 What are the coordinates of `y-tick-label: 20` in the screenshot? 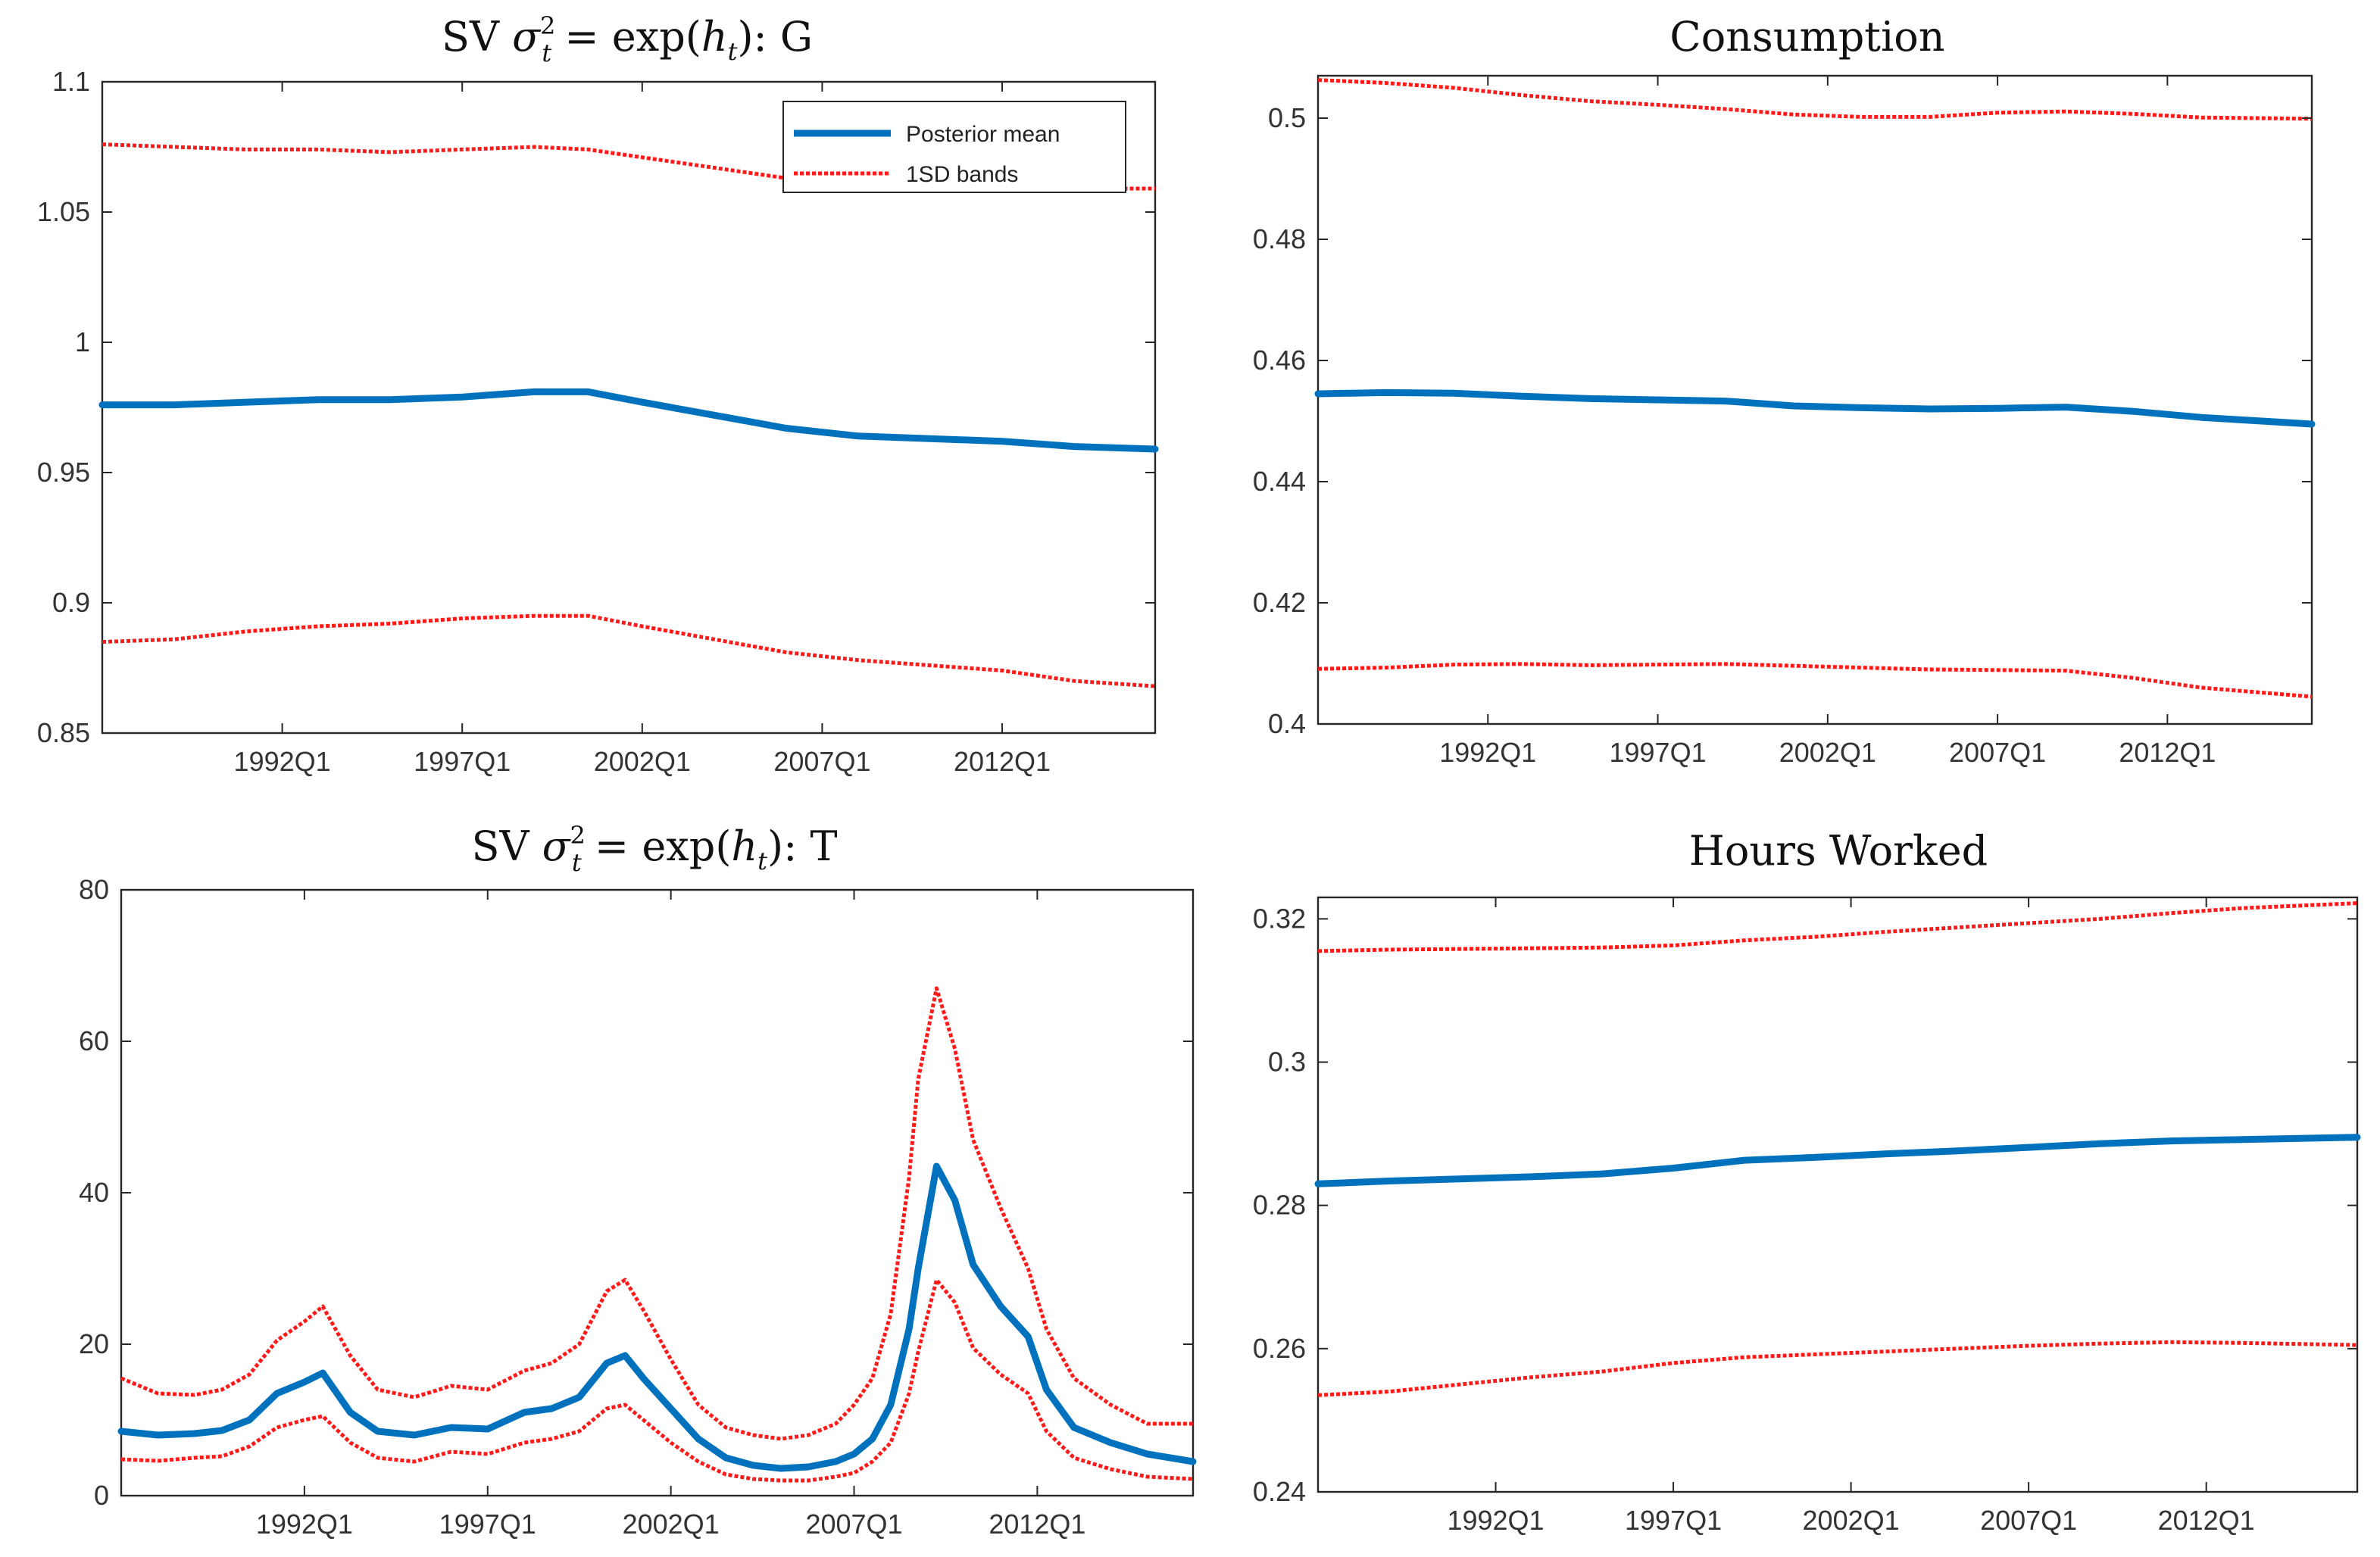 It's located at (94, 1343).